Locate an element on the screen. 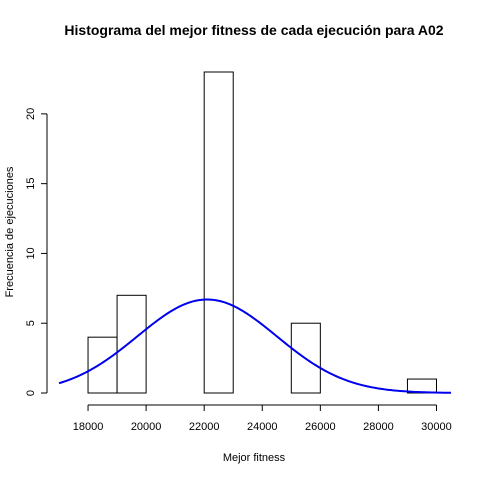 Image resolution: width=480 pixels, height=480 pixels. x-tick-label-0: 18000 is located at coordinates (88, 427).